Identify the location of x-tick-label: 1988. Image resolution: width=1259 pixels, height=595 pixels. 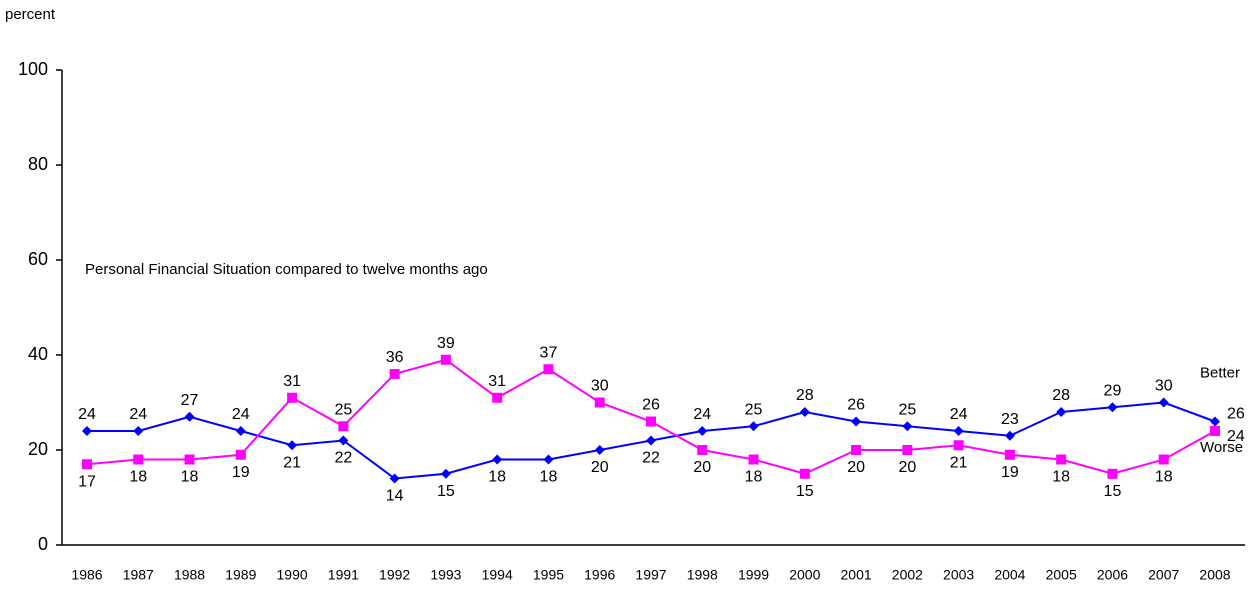
(189, 575).